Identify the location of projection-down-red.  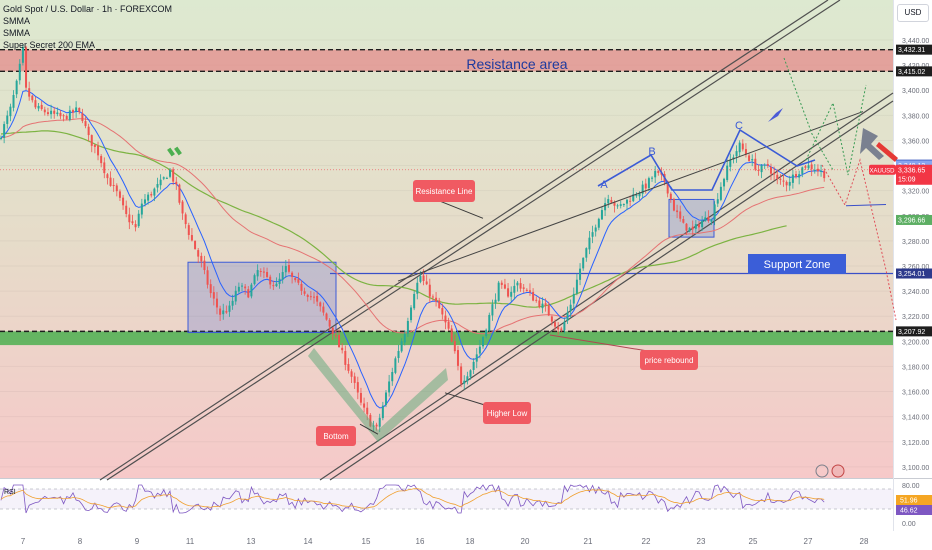
(859, 239).